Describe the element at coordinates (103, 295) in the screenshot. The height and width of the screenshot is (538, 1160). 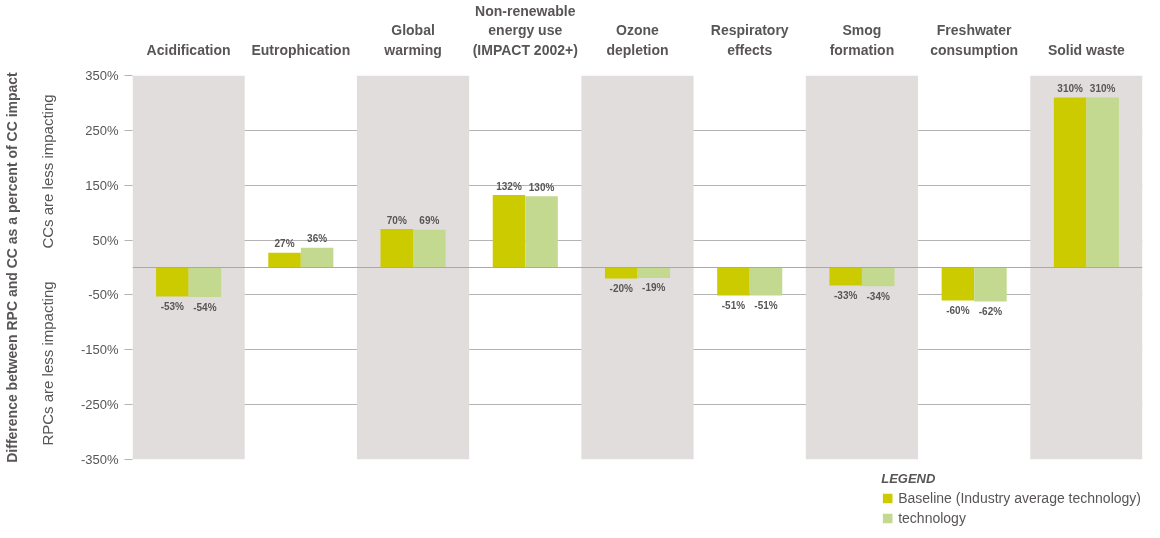
I see `y-tick-label: -50%` at that location.